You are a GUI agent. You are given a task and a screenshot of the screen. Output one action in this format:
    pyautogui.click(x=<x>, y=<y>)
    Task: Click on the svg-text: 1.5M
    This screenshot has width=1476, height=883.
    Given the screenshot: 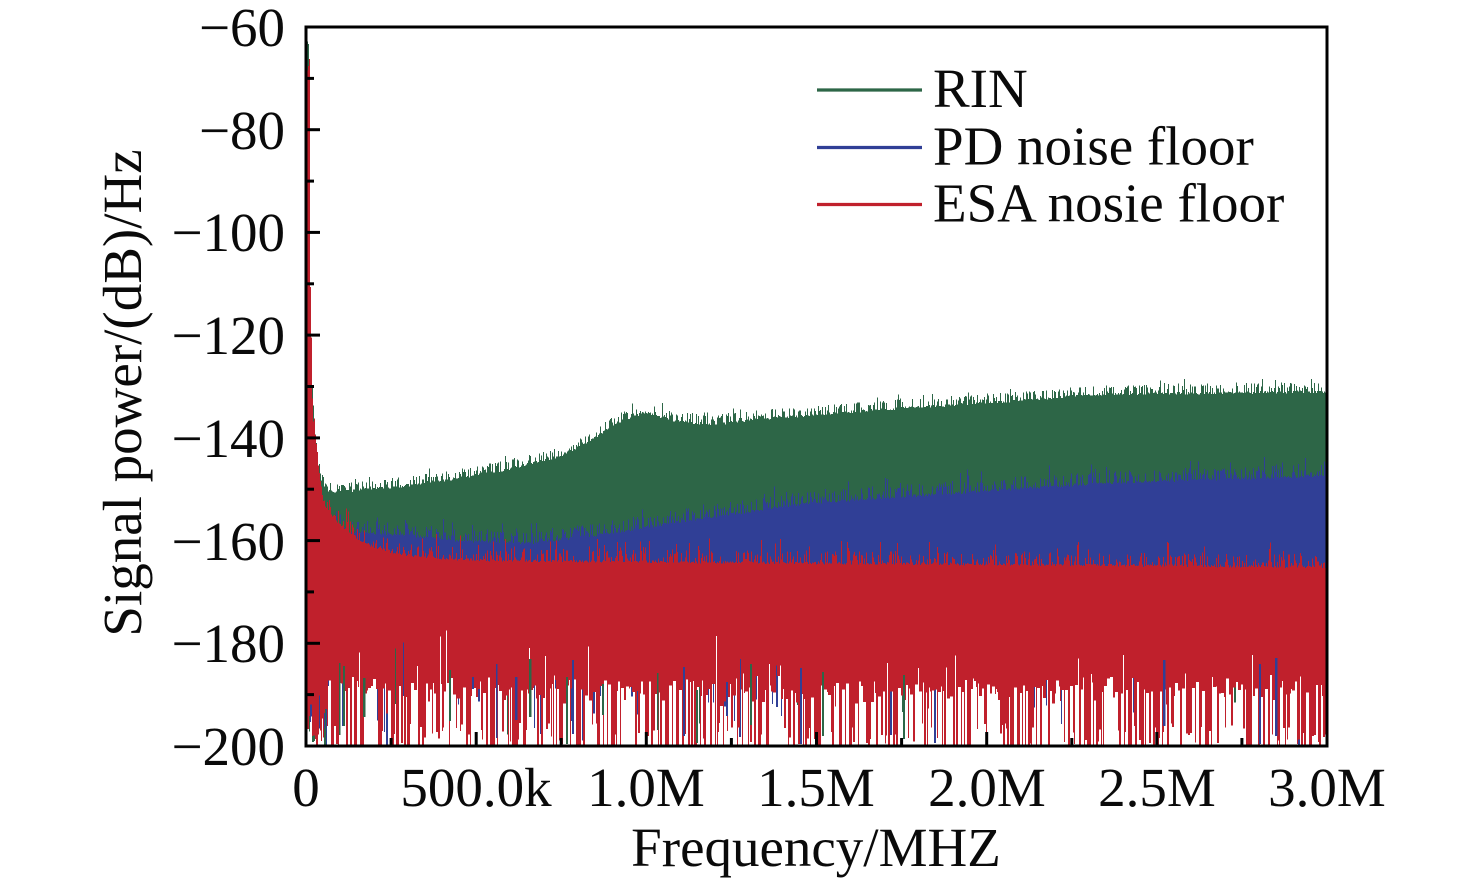 What is the action you would take?
    pyautogui.click(x=816, y=787)
    